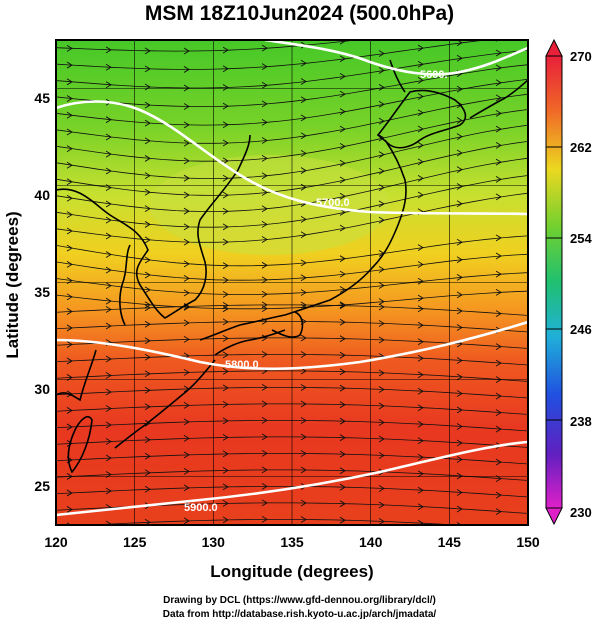 Image resolution: width=599 pixels, height=625 pixels. Describe the element at coordinates (42, 389) in the screenshot. I see `y-tick-label: 30` at that location.